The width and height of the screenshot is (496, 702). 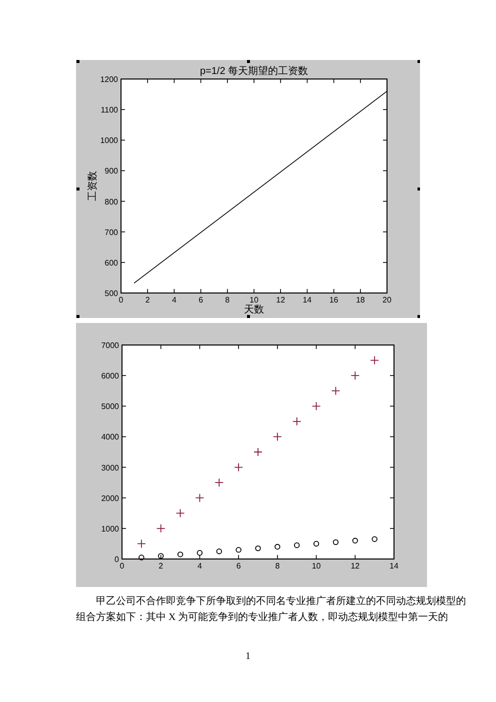 I want to click on y-tick-label: 2000, so click(x=110, y=498).